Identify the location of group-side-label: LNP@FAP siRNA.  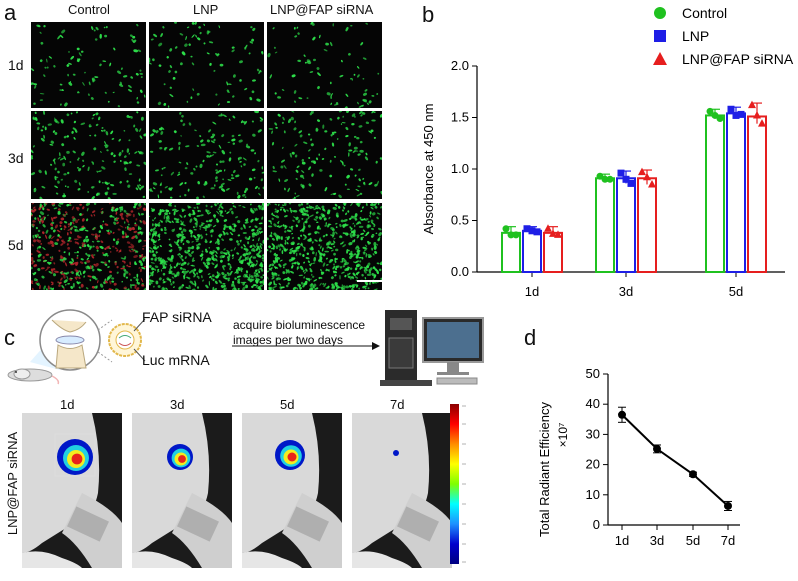
(13, 483).